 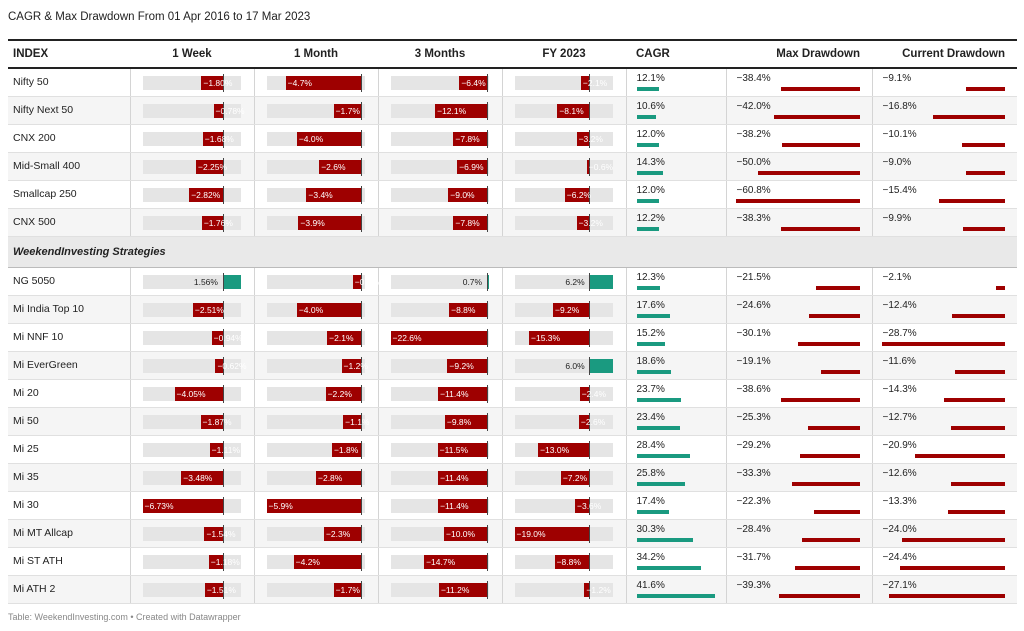 What do you see at coordinates (512, 251) in the screenshot?
I see `section-heading: WeekendInvesting Strategies` at bounding box center [512, 251].